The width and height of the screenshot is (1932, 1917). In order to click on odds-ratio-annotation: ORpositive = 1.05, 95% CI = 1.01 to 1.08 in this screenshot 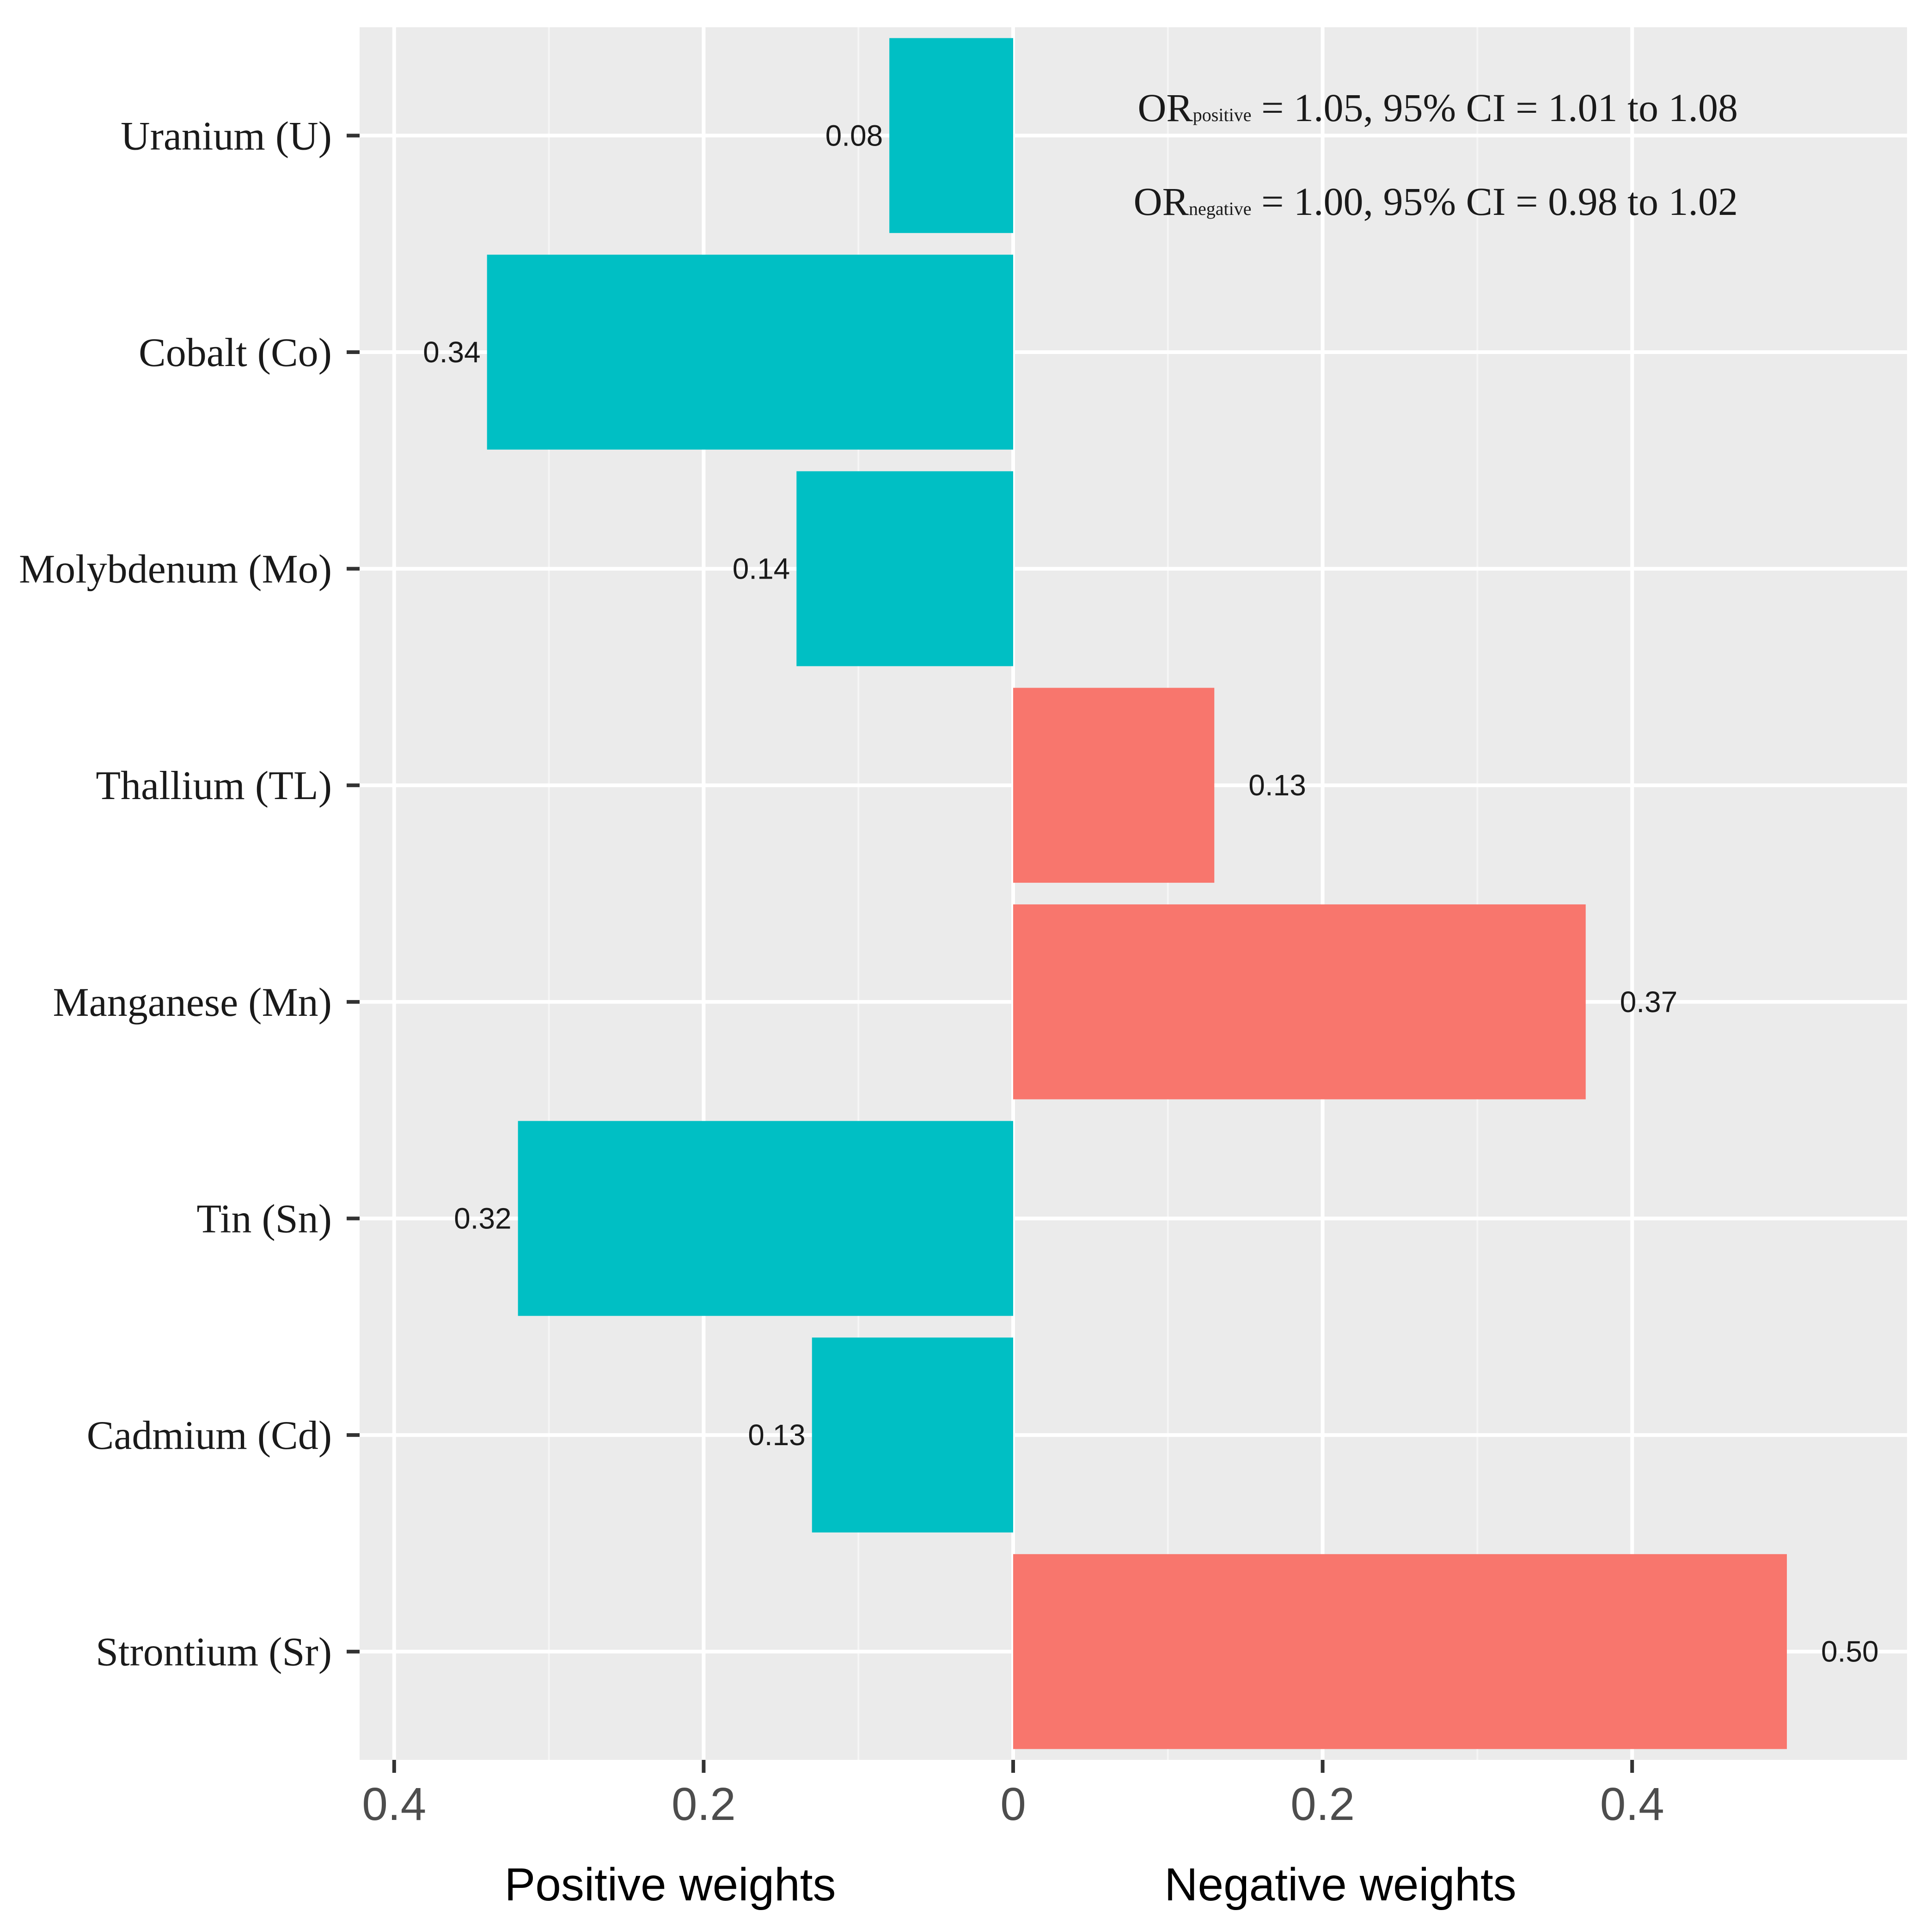, I will do `click(1437, 107)`.